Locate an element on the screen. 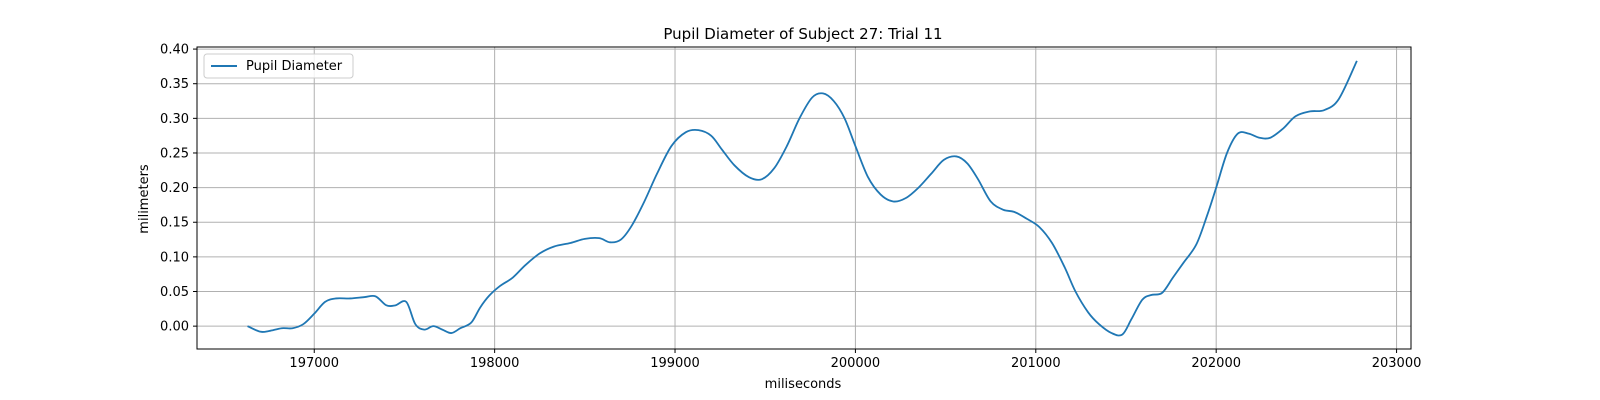 The width and height of the screenshot is (1600, 400). chart-title: Pupil Diameter of Subject 27: Trial 11 is located at coordinates (802, 34).